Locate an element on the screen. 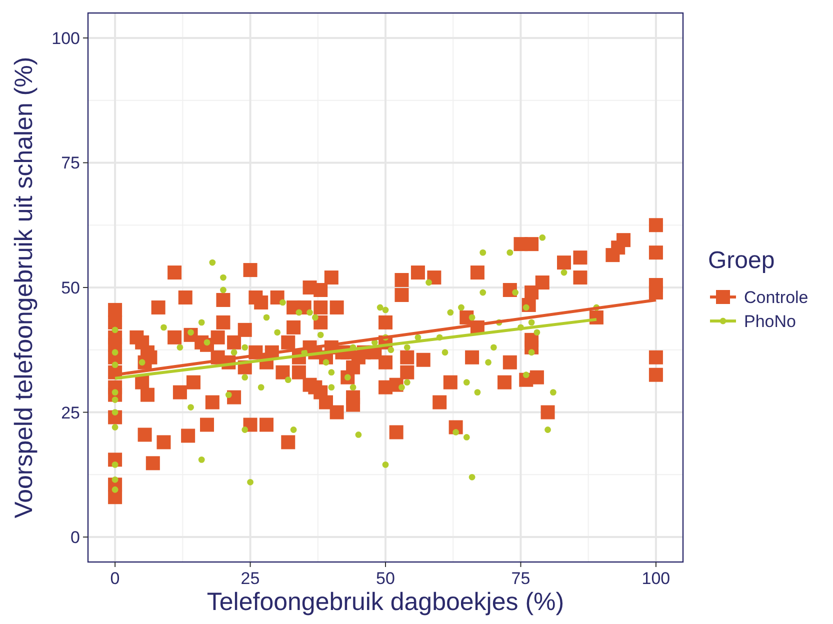 The image size is (833, 624). legend-title: Groep is located at coordinates (741, 260).